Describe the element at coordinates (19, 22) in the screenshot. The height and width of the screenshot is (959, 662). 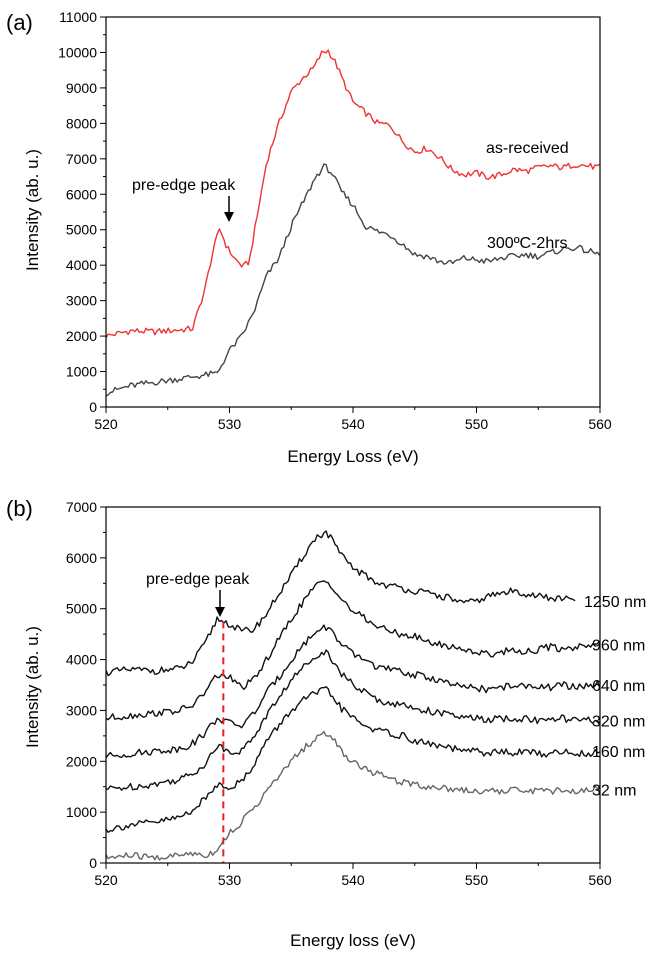
I see `panel-a-label: (a)` at that location.